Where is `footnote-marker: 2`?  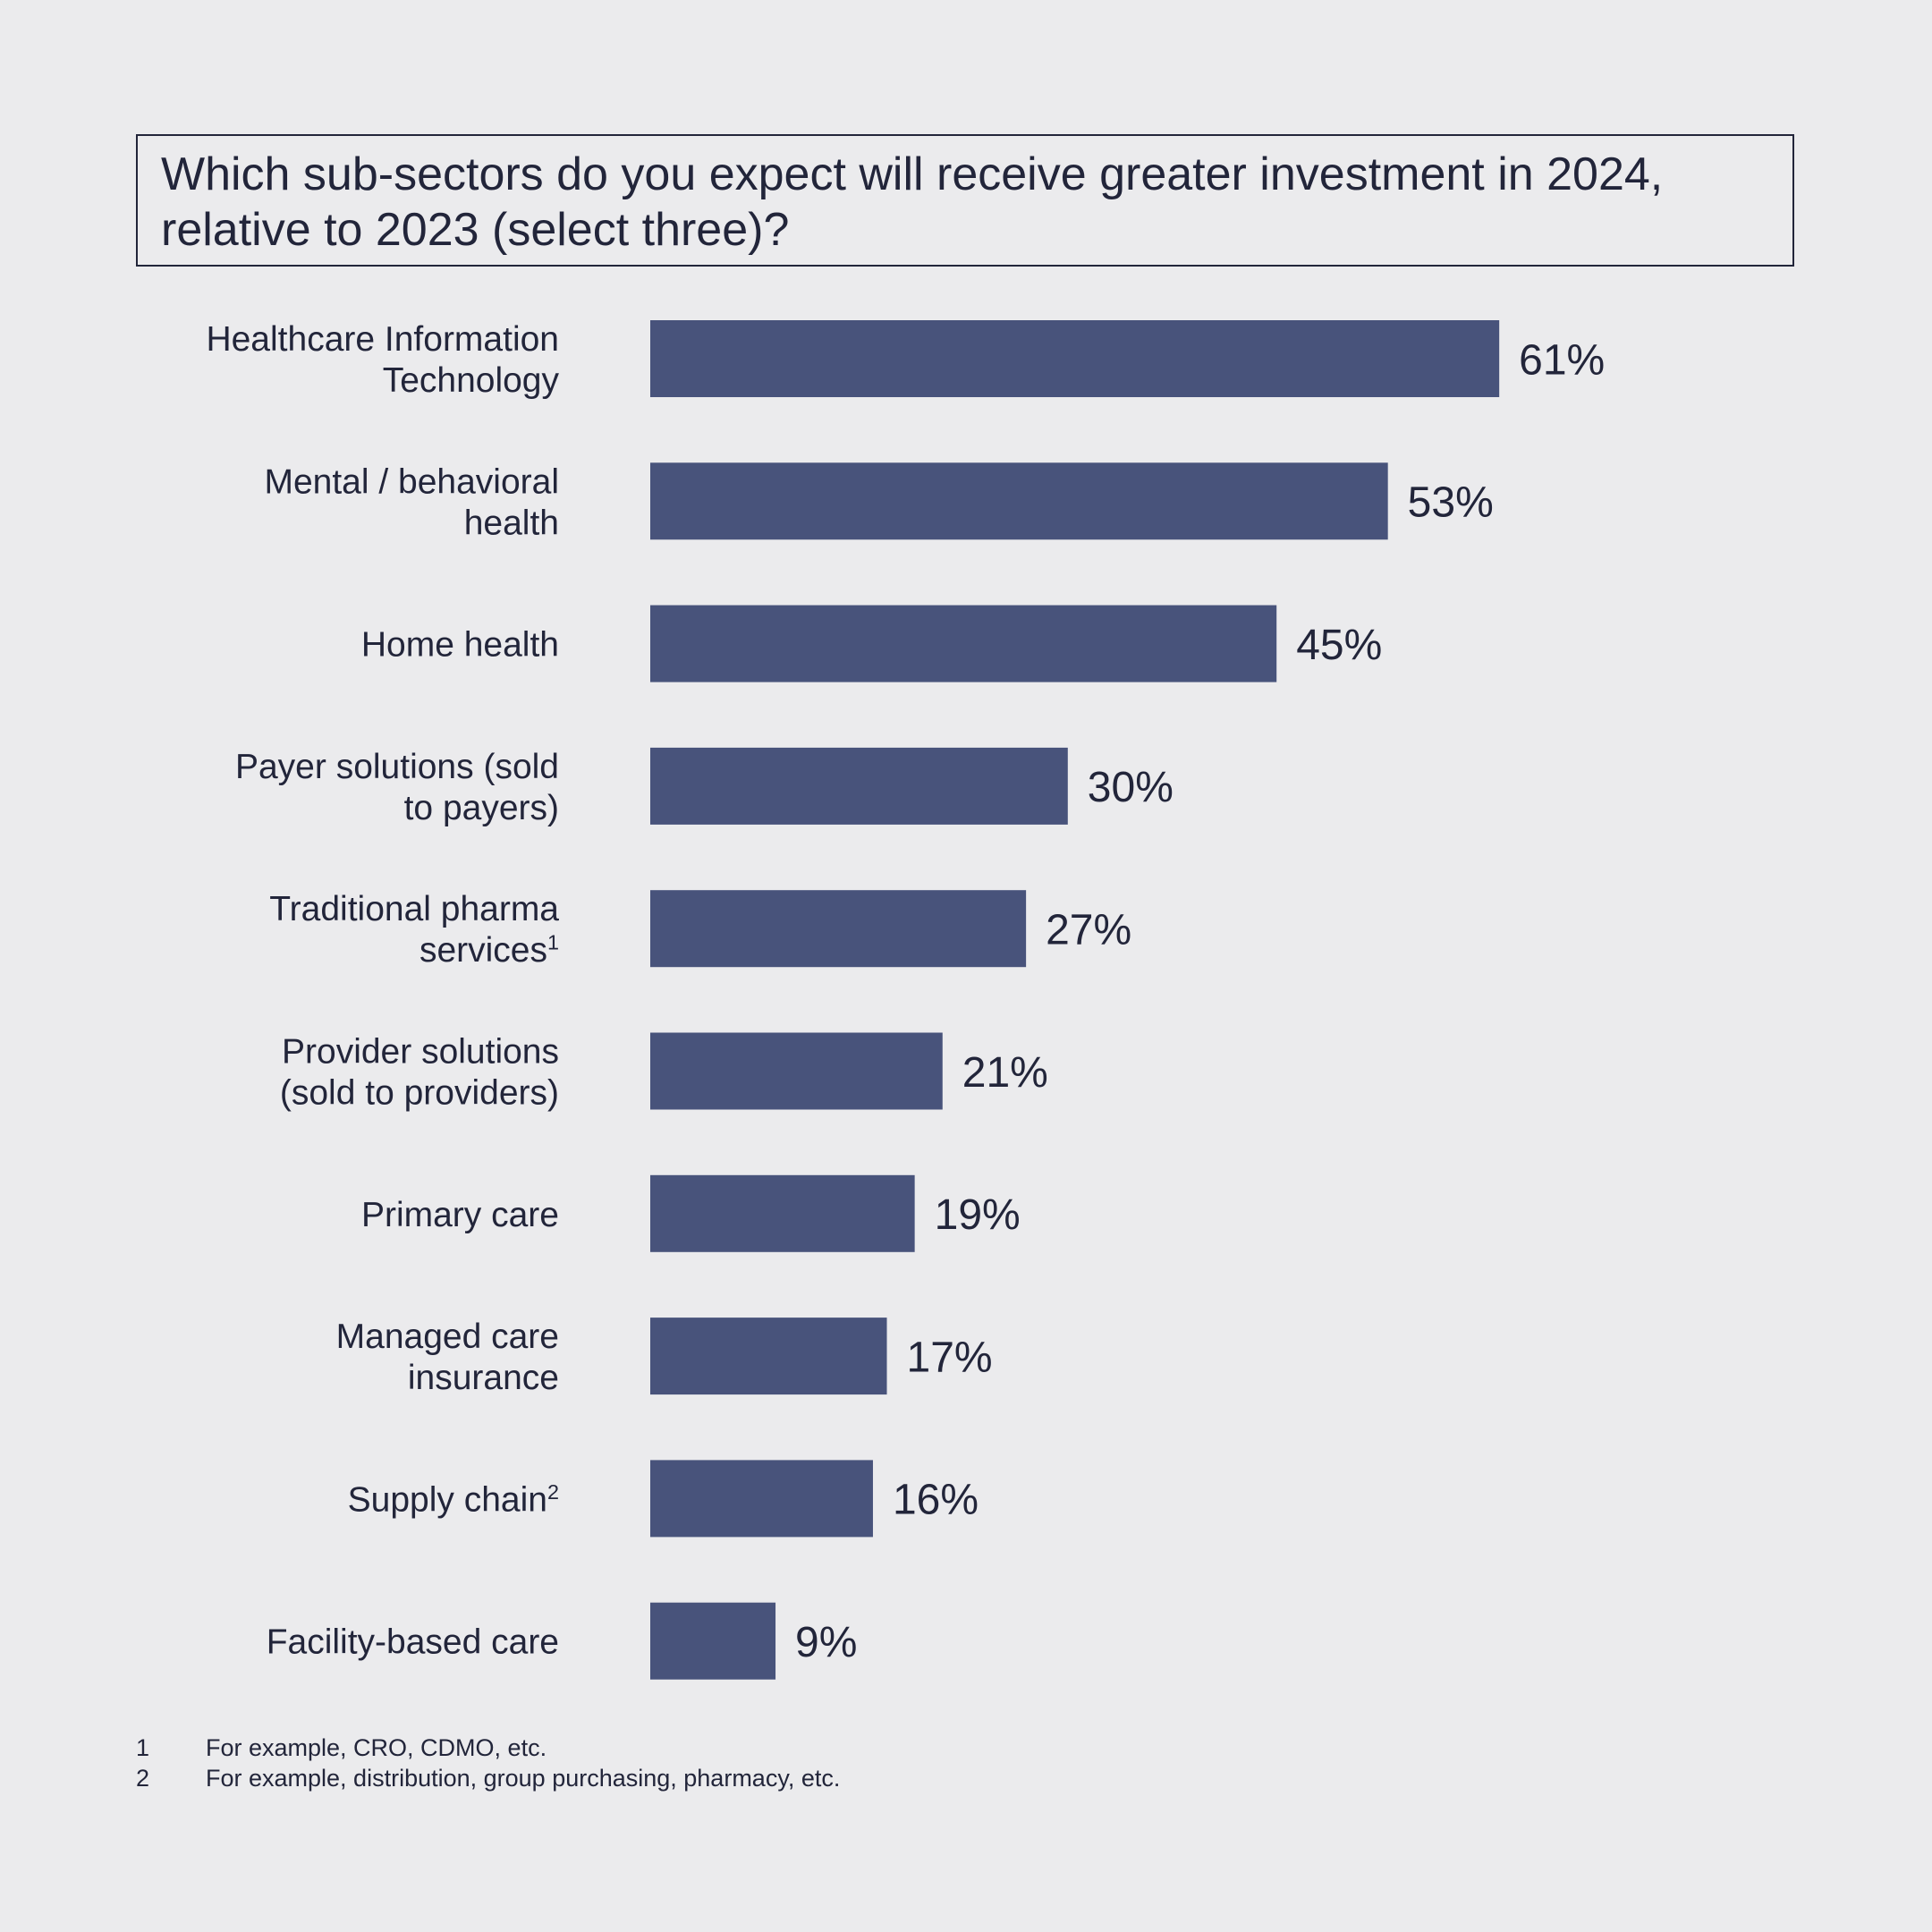
footnote-marker: 2 is located at coordinates (553, 1492).